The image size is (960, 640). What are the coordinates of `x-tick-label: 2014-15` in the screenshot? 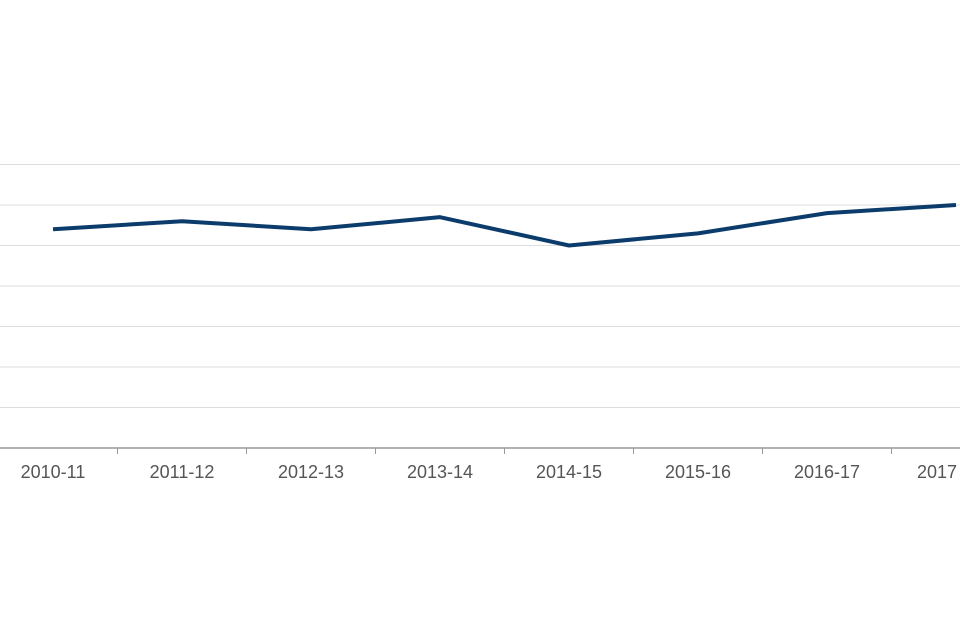 It's located at (569, 472).